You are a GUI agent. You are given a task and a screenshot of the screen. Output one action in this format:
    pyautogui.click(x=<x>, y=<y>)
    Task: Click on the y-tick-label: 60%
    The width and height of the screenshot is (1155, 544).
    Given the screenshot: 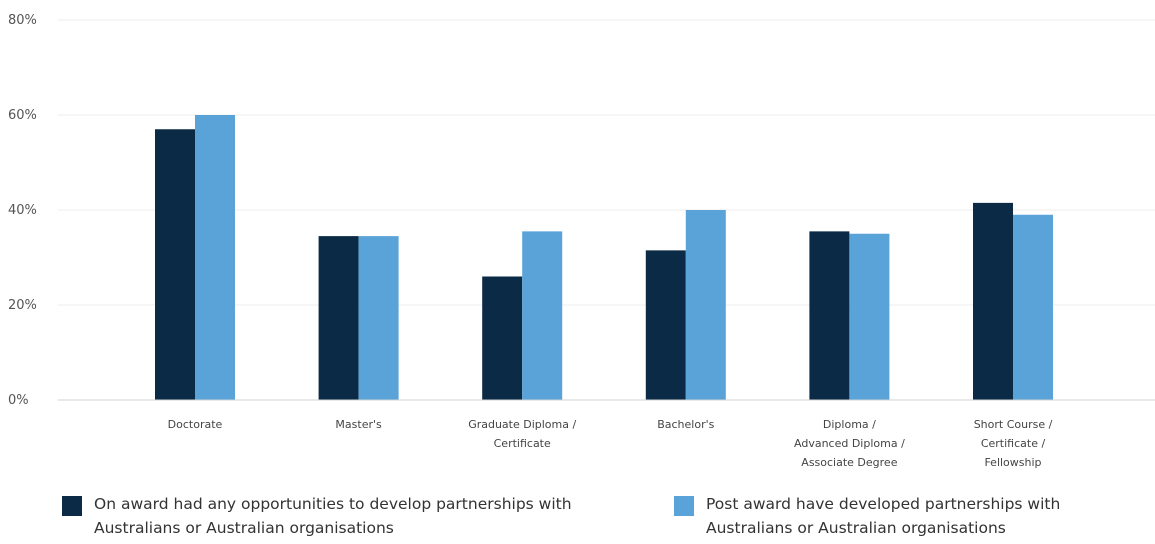 What is the action you would take?
    pyautogui.click(x=22, y=115)
    